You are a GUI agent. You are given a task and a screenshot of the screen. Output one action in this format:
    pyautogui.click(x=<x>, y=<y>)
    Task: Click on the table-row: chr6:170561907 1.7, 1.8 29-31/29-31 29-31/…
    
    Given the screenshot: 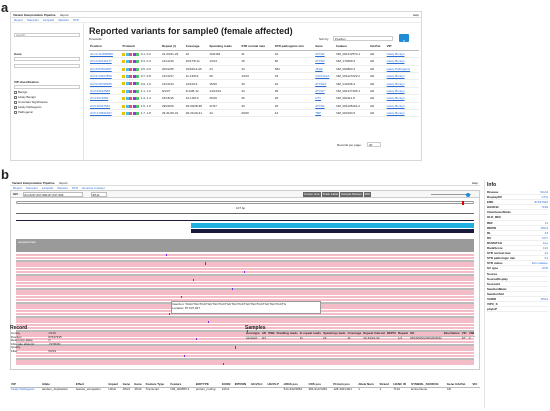 What is the action you would take?
    pyautogui.click(x=254, y=113)
    